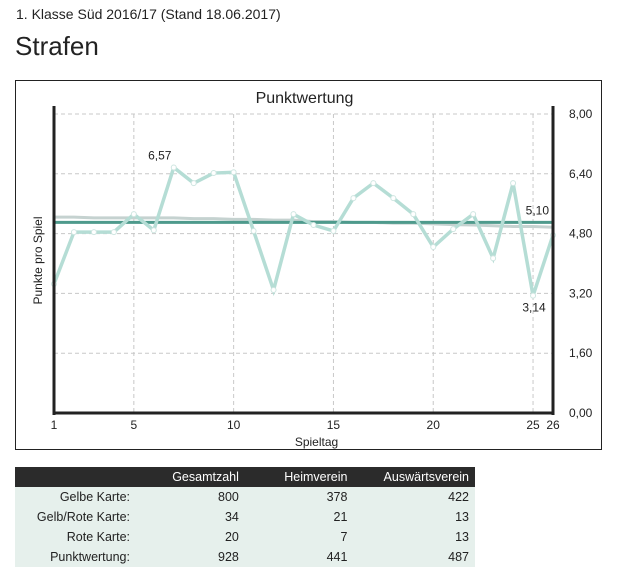 The width and height of the screenshot is (618, 576). What do you see at coordinates (75, 537) in the screenshot?
I see `row-label: Rote Karte:` at bounding box center [75, 537].